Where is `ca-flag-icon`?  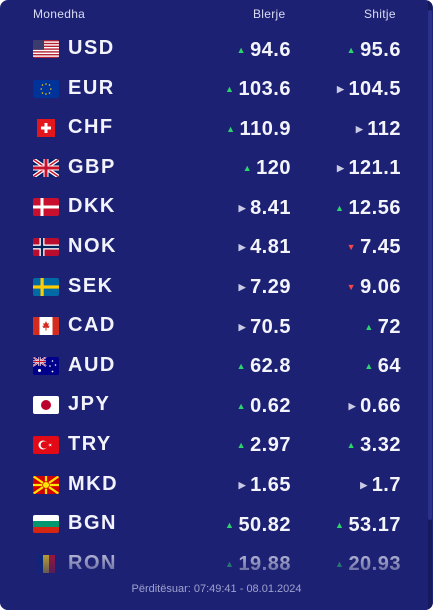
ca-flag-icon is located at coordinates (46, 326).